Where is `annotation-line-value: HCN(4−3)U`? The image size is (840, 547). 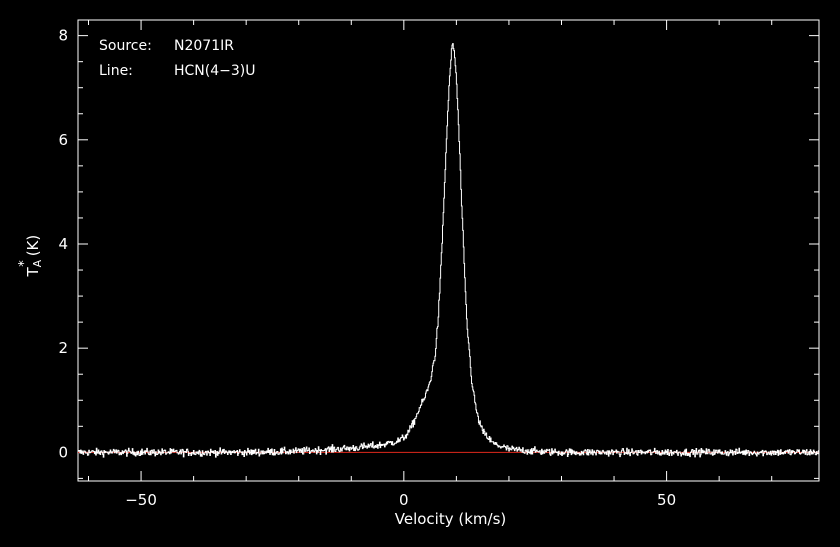 annotation-line-value: HCN(4−3)U is located at coordinates (215, 71).